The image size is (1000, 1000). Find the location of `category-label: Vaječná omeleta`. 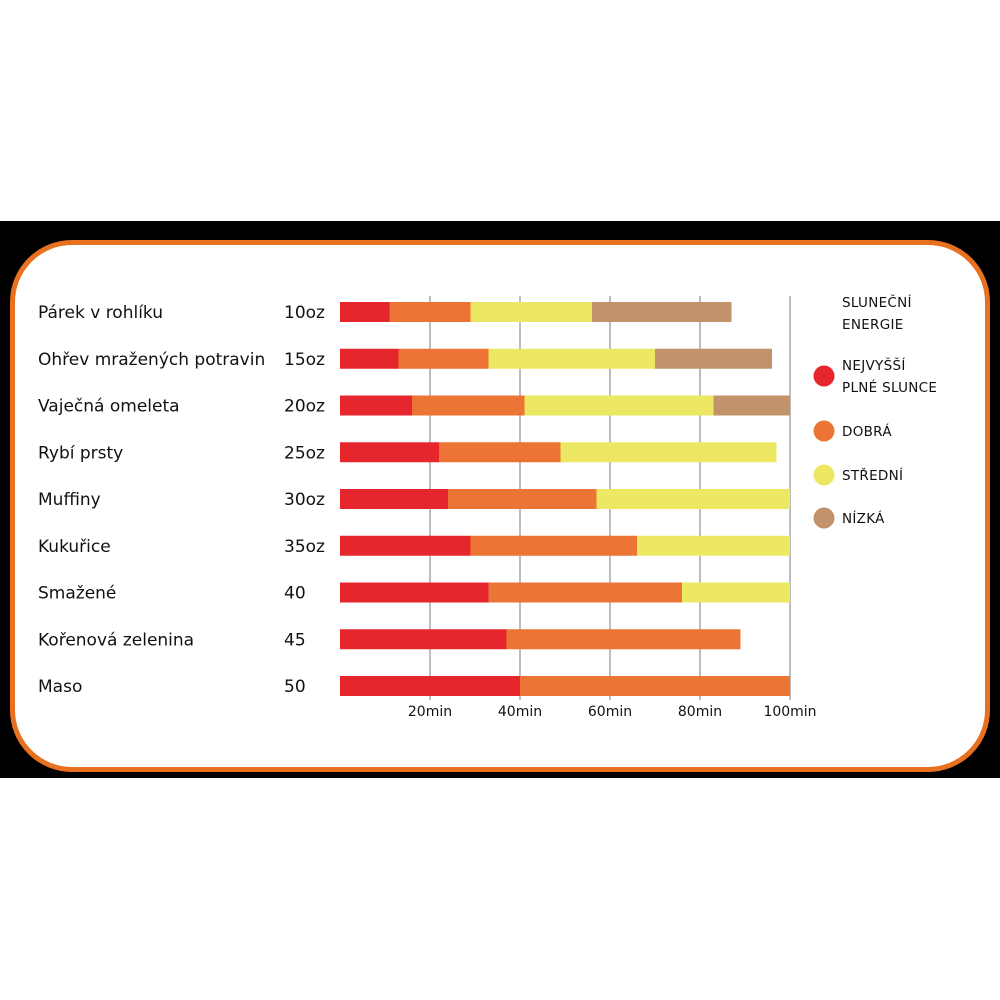

category-label: Vaječná omeleta is located at coordinates (109, 407).